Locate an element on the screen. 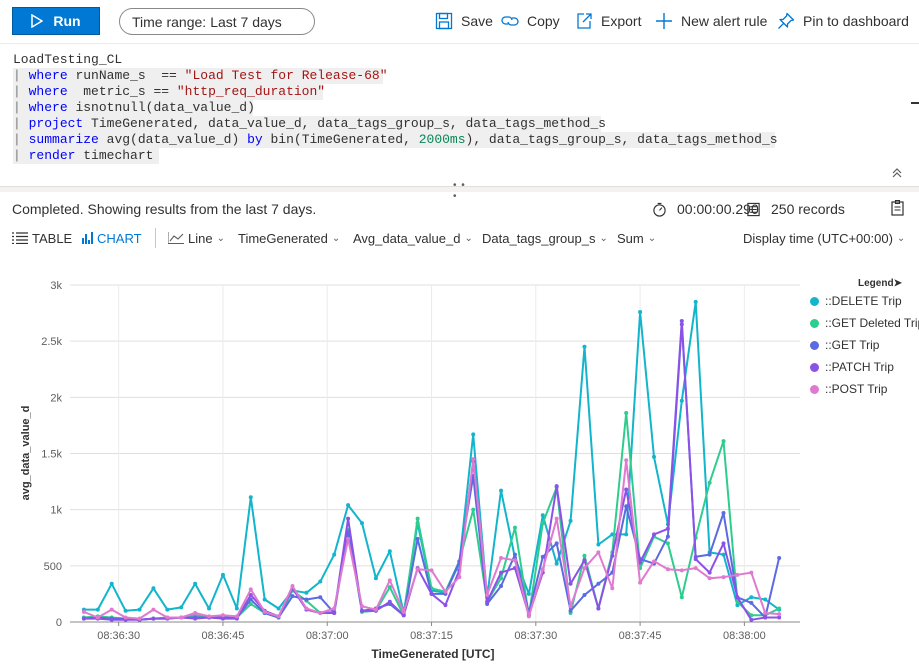 The height and width of the screenshot is (672, 919). legend-item: ::GET Deleted Trip is located at coordinates (864, 323).